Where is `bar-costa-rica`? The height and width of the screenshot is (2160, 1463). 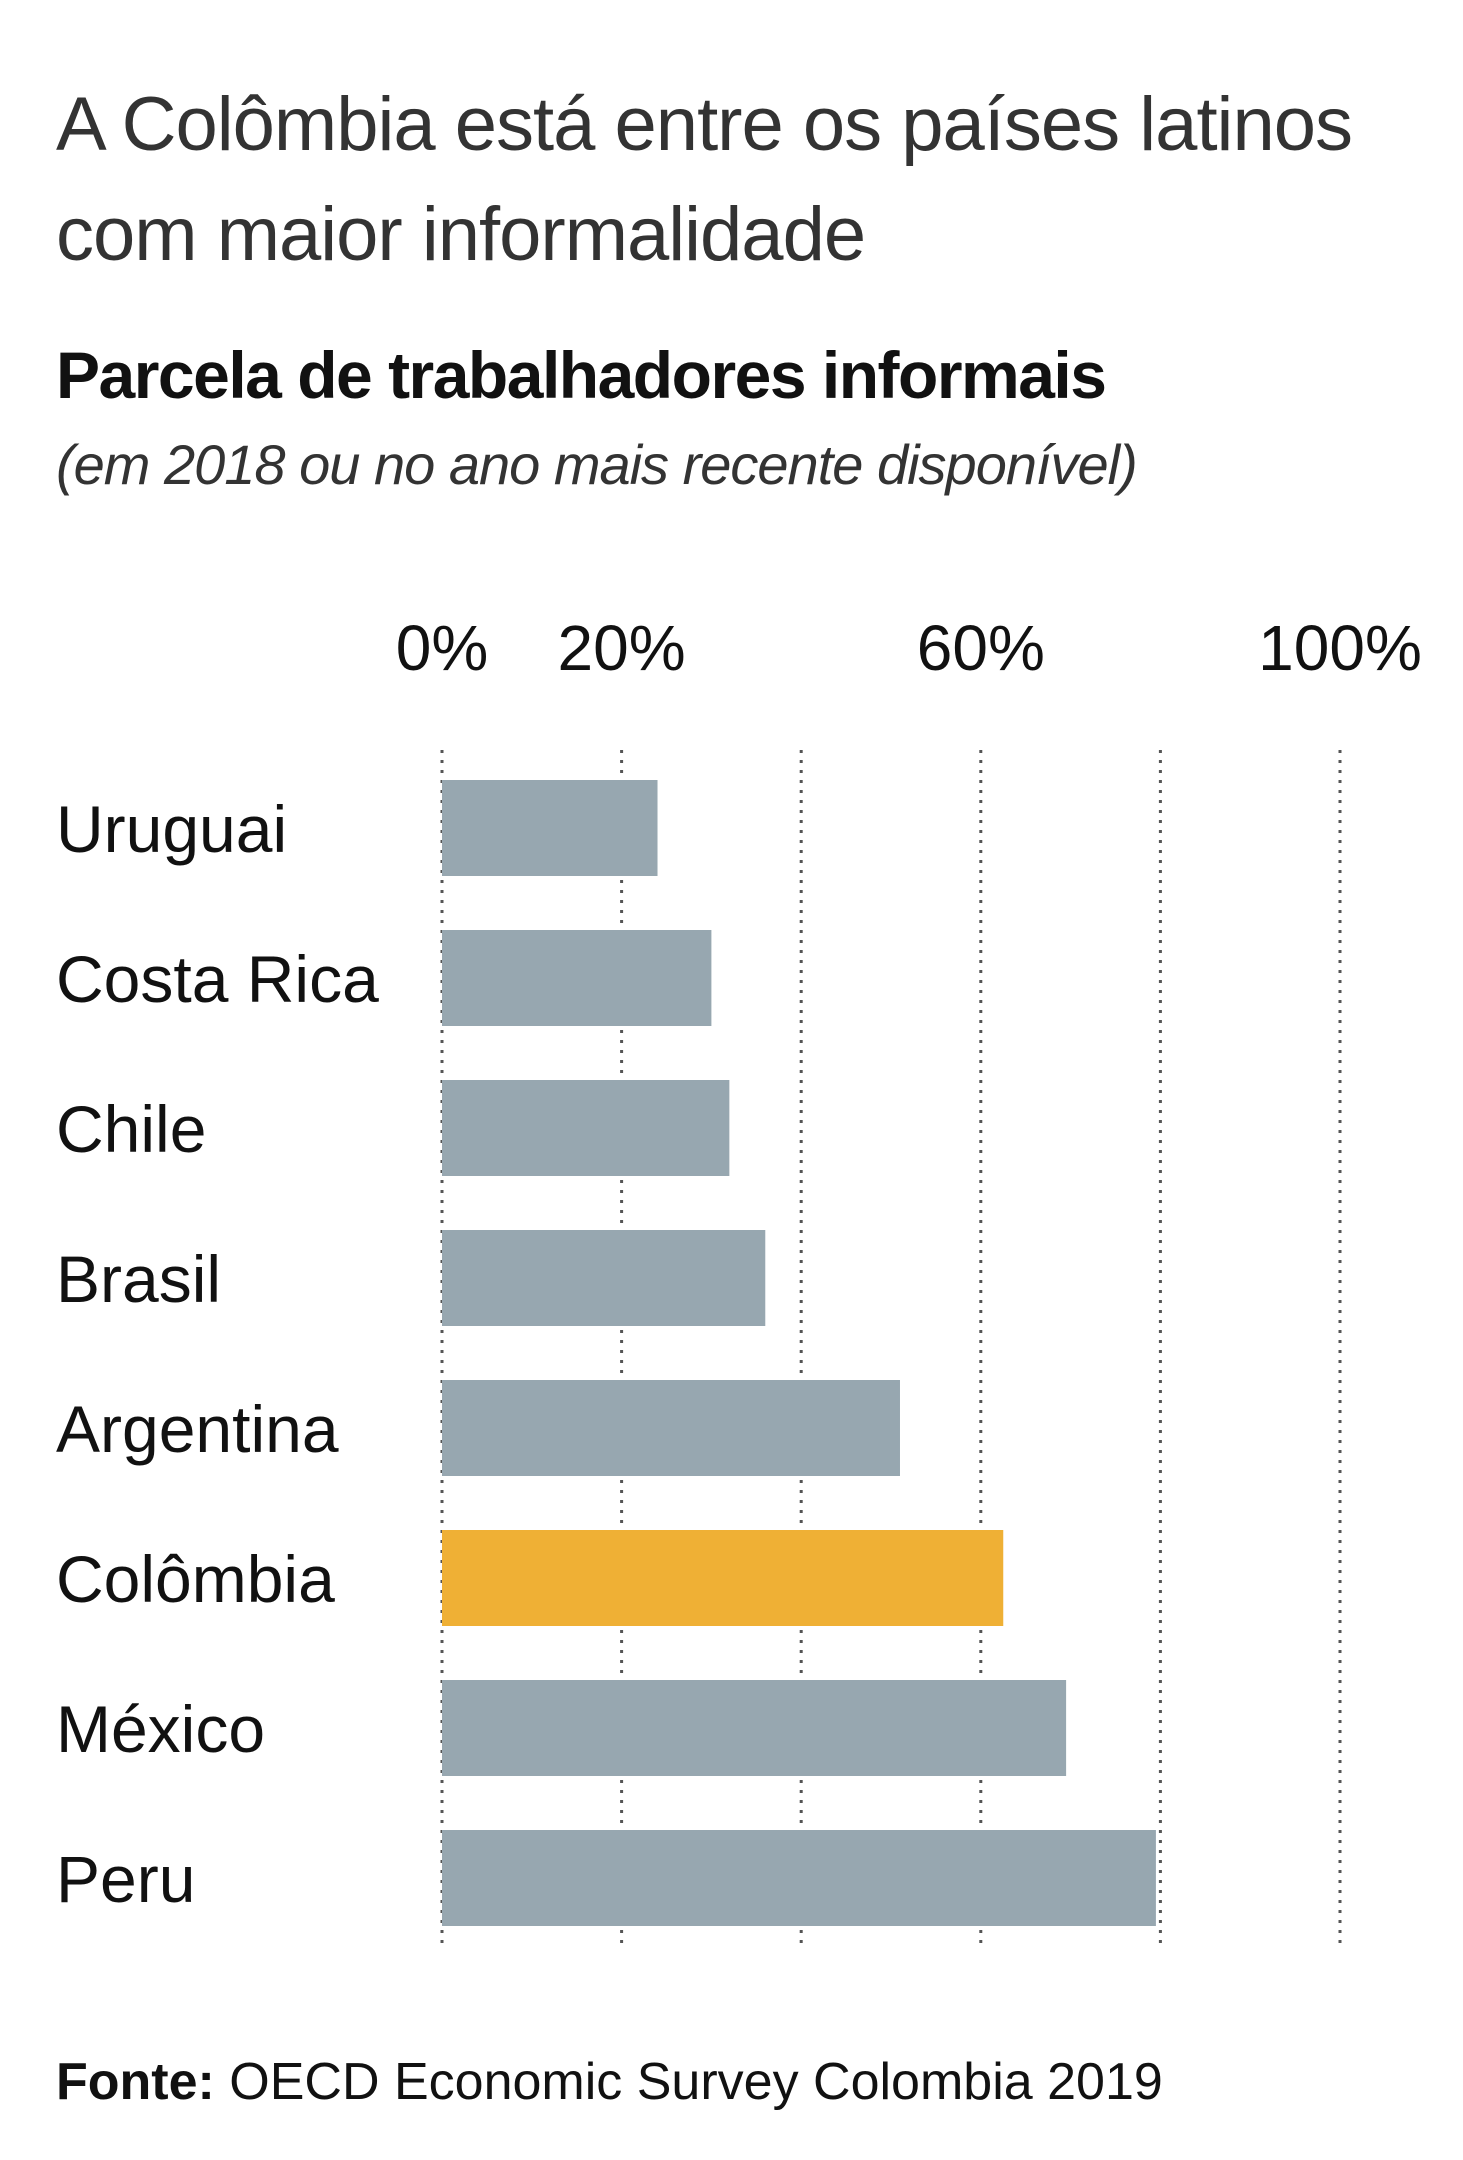
bar-costa-rica is located at coordinates (577, 978).